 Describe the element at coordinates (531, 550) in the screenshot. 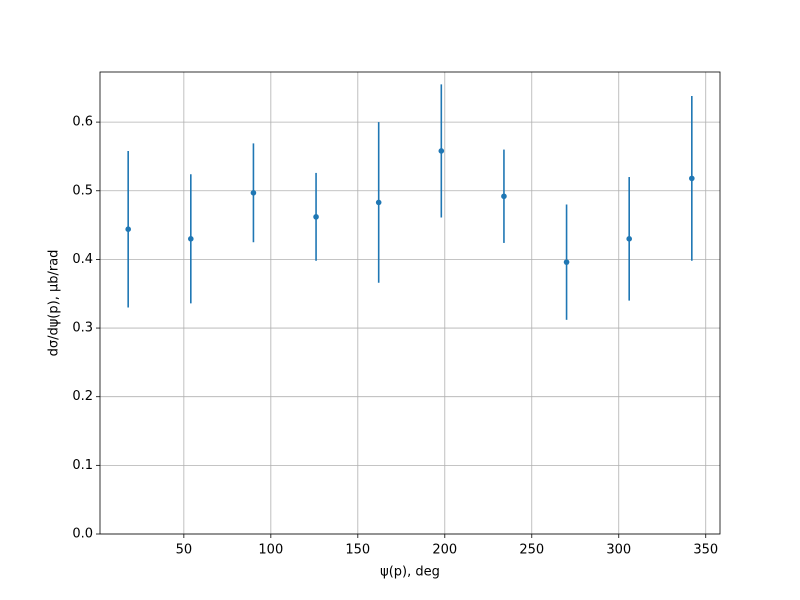

I see `x-tick-label: 250` at that location.